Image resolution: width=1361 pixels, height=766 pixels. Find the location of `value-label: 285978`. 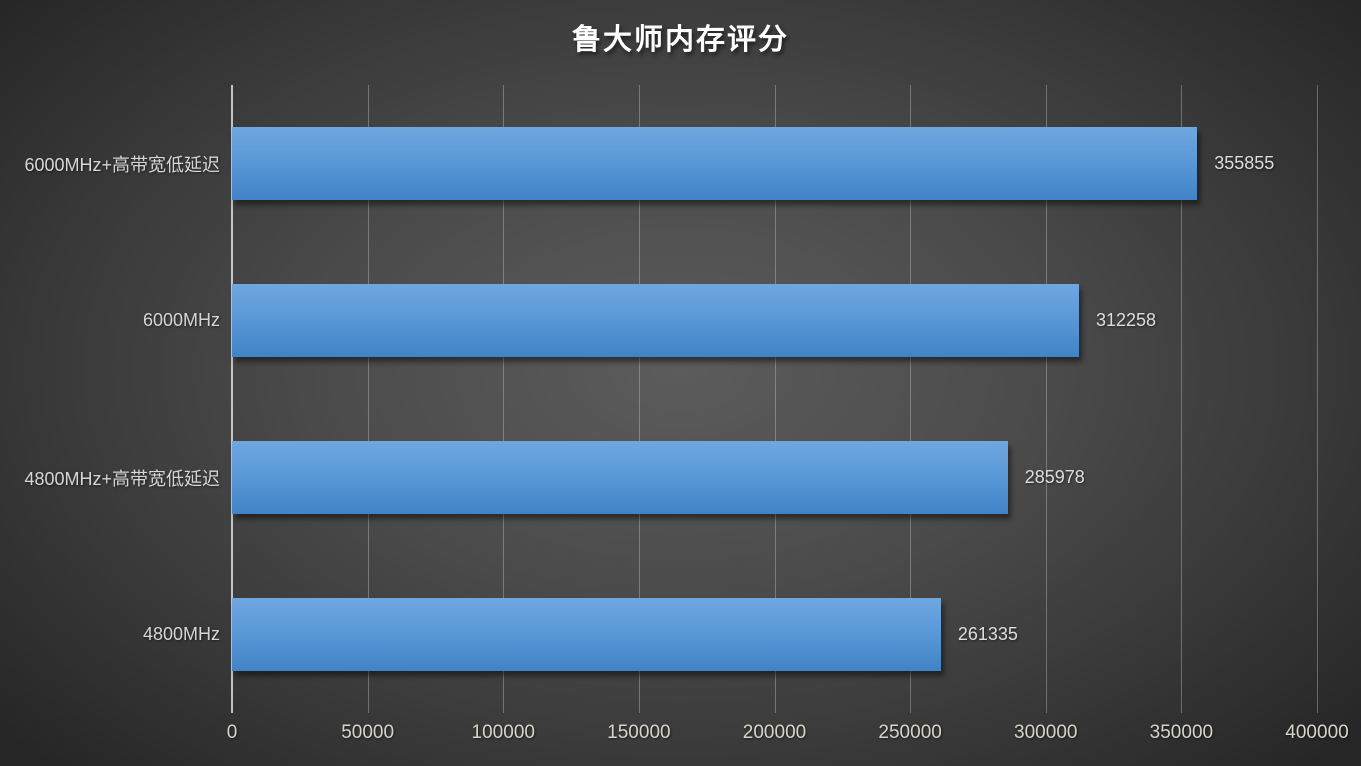

value-label: 285978 is located at coordinates (1054, 477).